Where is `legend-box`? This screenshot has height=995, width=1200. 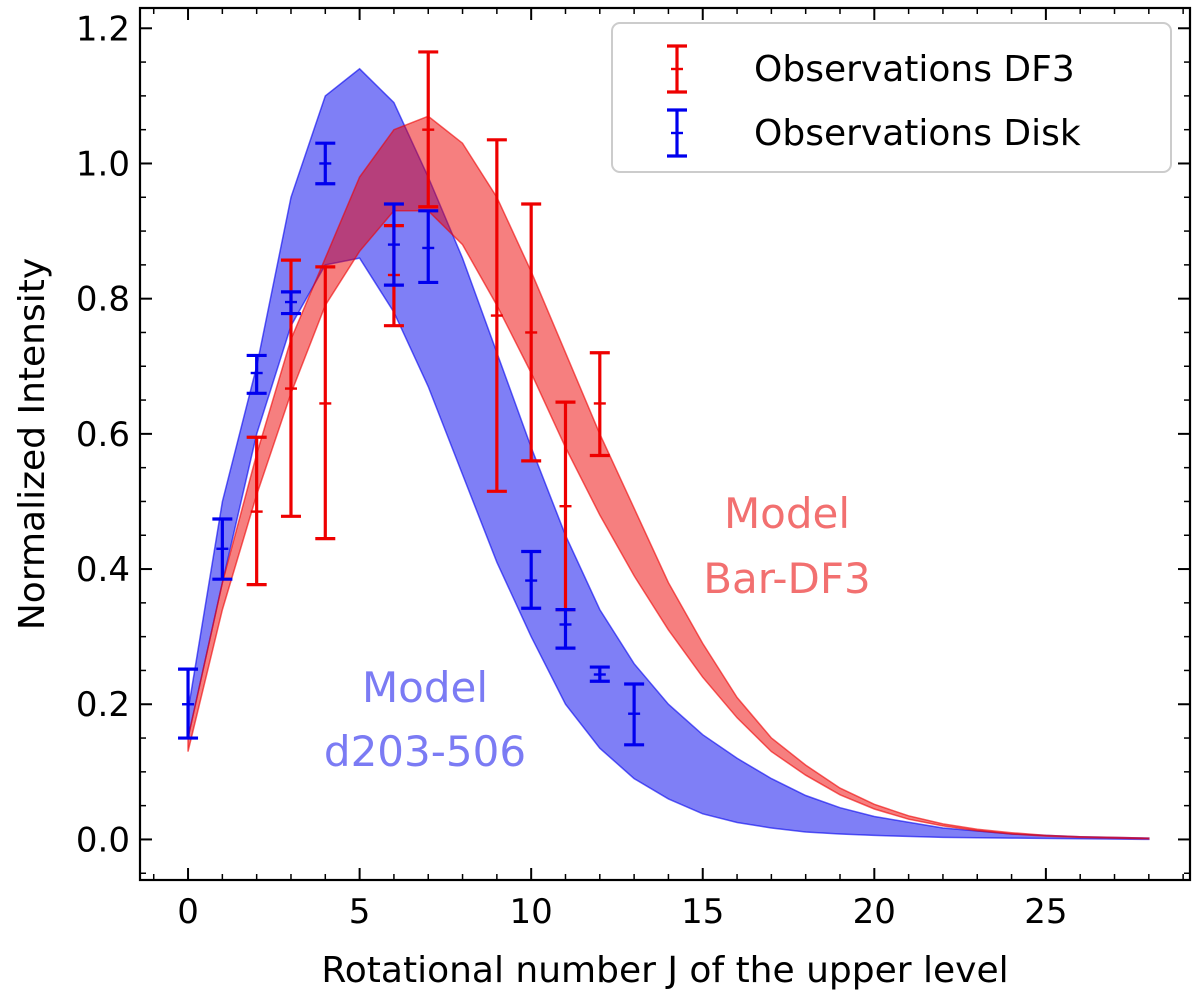 legend-box is located at coordinates (891, 97).